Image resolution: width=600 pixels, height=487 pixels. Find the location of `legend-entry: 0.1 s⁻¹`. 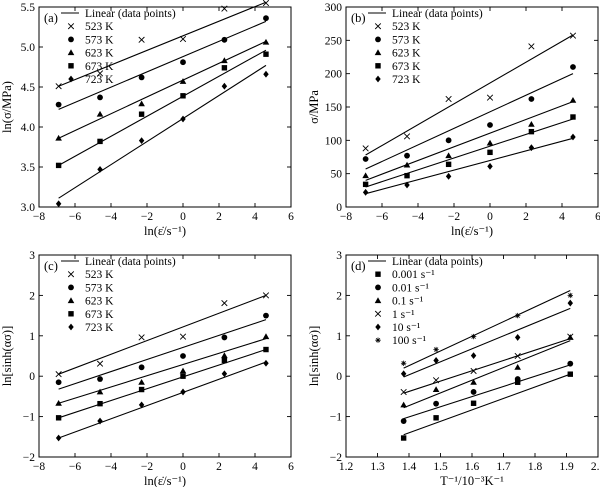

legend-entry: 0.1 s⁻¹ is located at coordinates (408, 302).